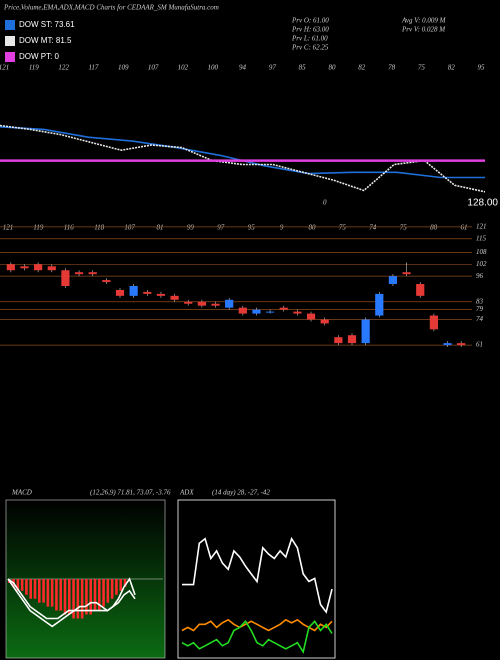 The image size is (500, 660). I want to click on top-label: 78, so click(392, 68).